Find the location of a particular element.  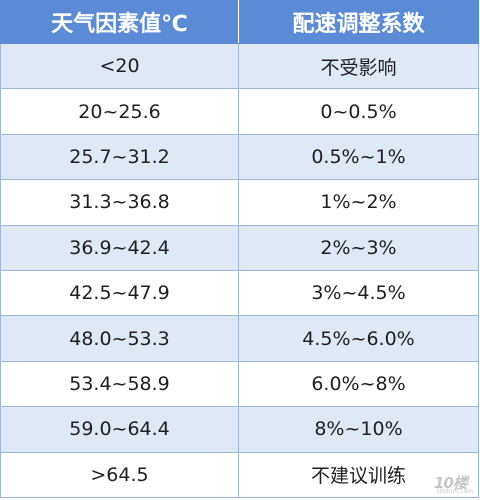

weather-value-cell: 48.0~53.3 is located at coordinates (119, 338).